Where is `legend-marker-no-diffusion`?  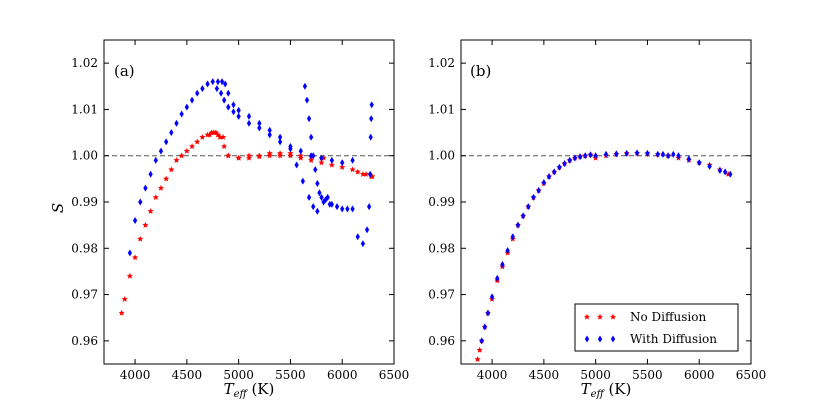 legend-marker-no-diffusion is located at coordinates (587, 316).